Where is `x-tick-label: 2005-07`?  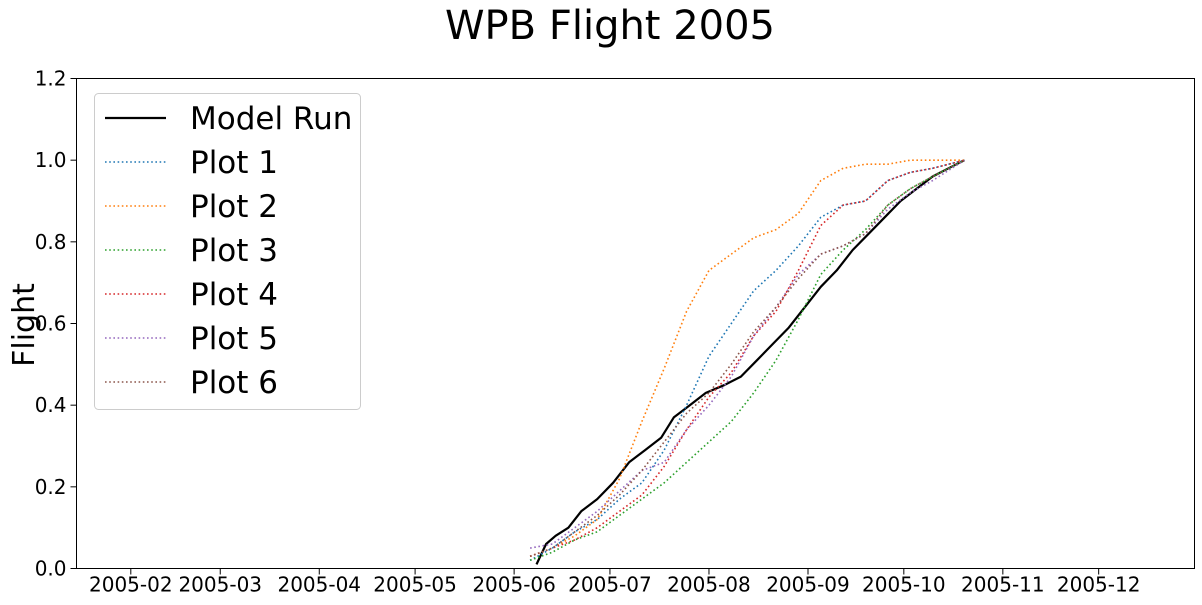
x-tick-label: 2005-07 is located at coordinates (610, 585).